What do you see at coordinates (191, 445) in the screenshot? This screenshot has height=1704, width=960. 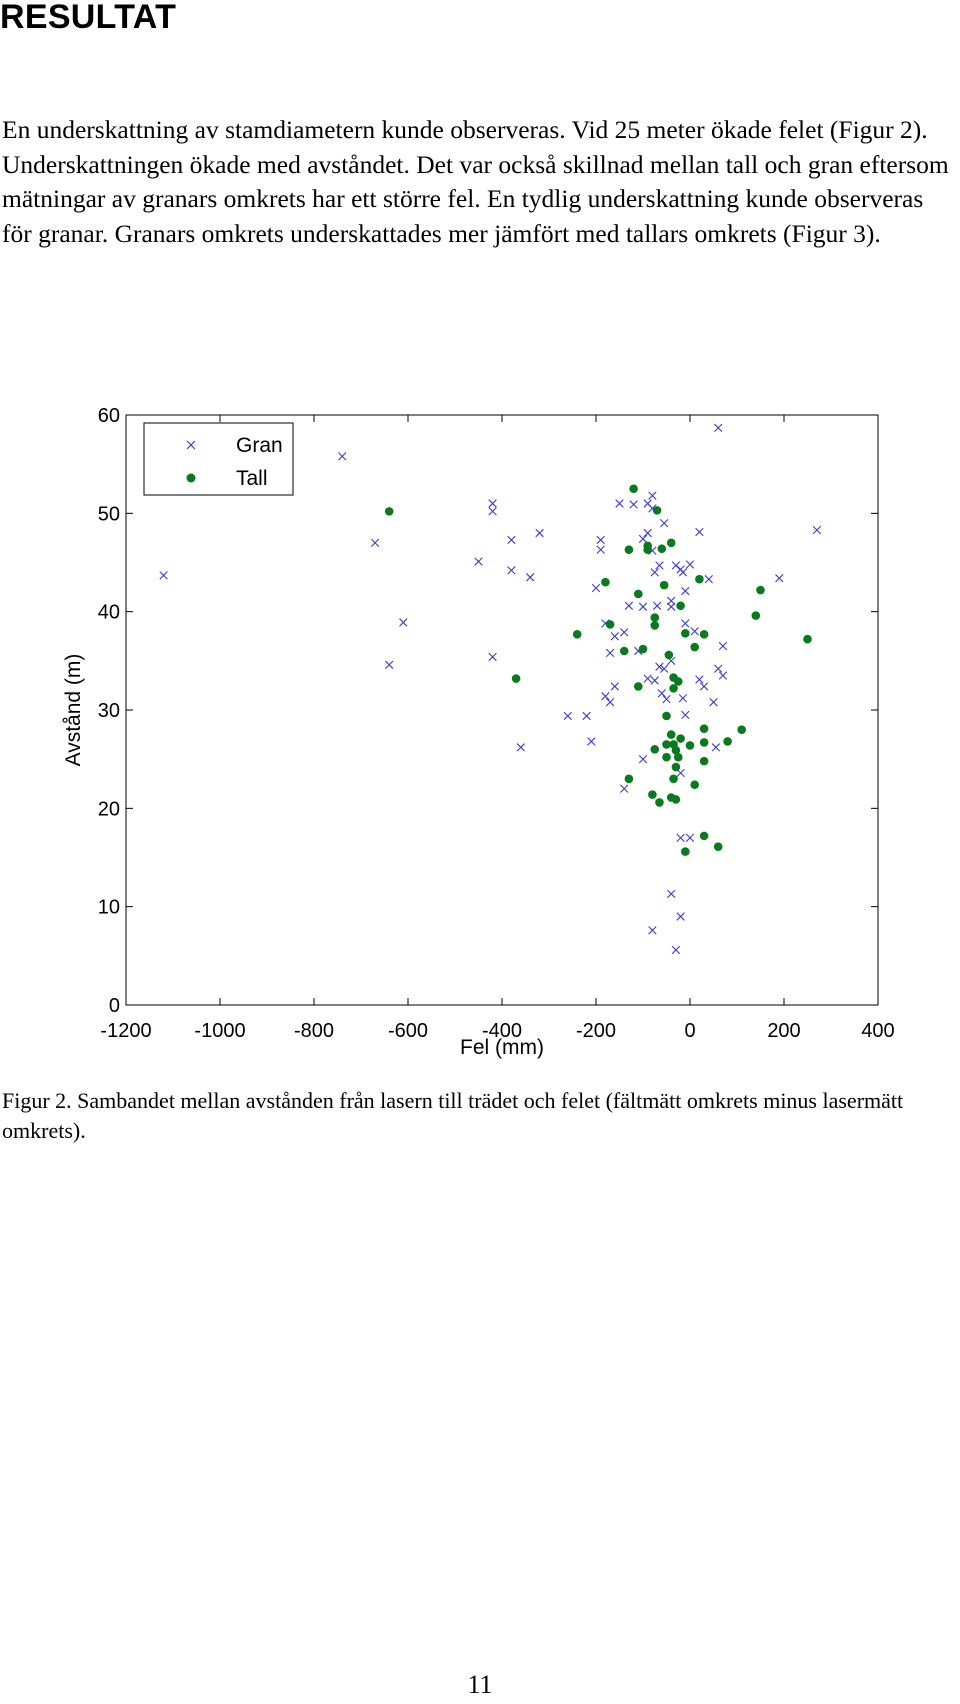 I see `legend-gran-marker` at bounding box center [191, 445].